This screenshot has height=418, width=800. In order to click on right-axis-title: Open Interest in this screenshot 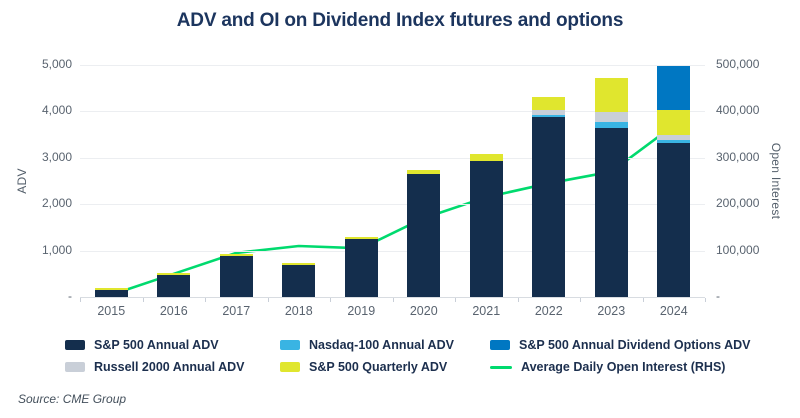, I will do `click(776, 181)`.